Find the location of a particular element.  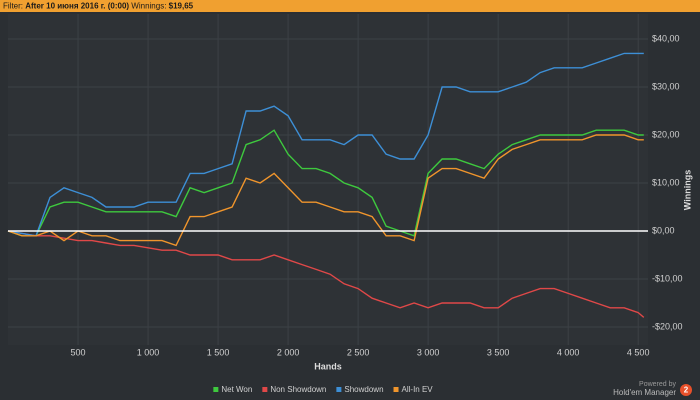

y-axis-title: Winnings is located at coordinates (687, 190).